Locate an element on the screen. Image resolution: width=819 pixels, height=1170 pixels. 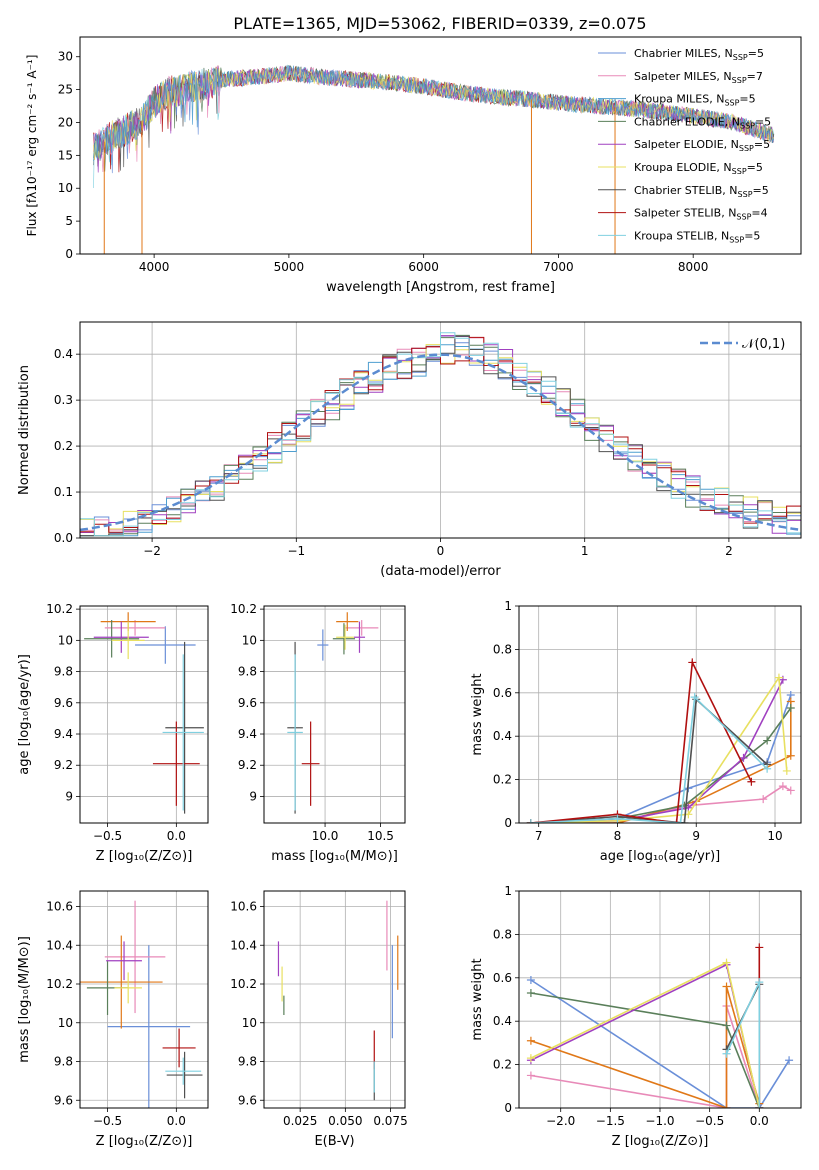
y-tick-label: 9 is located at coordinates (253, 796).